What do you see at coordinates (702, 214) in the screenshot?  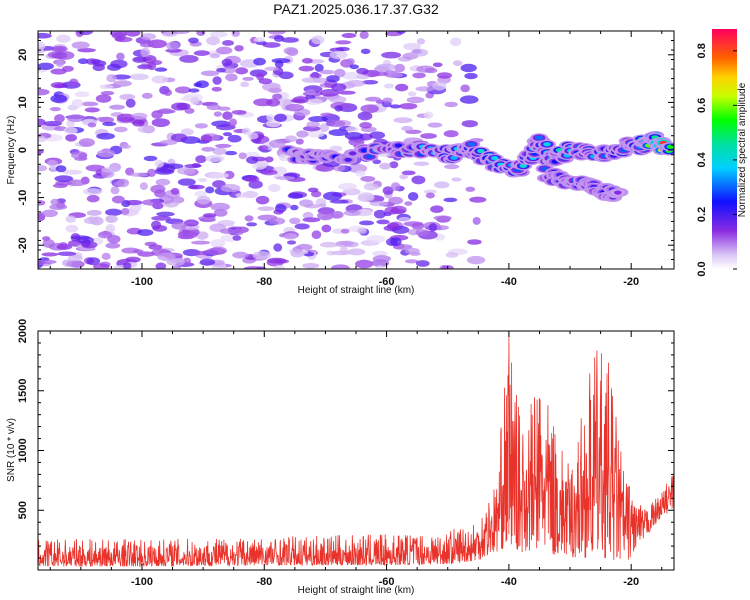 I see `colorbar-tick-label: 0.2` at bounding box center [702, 214].